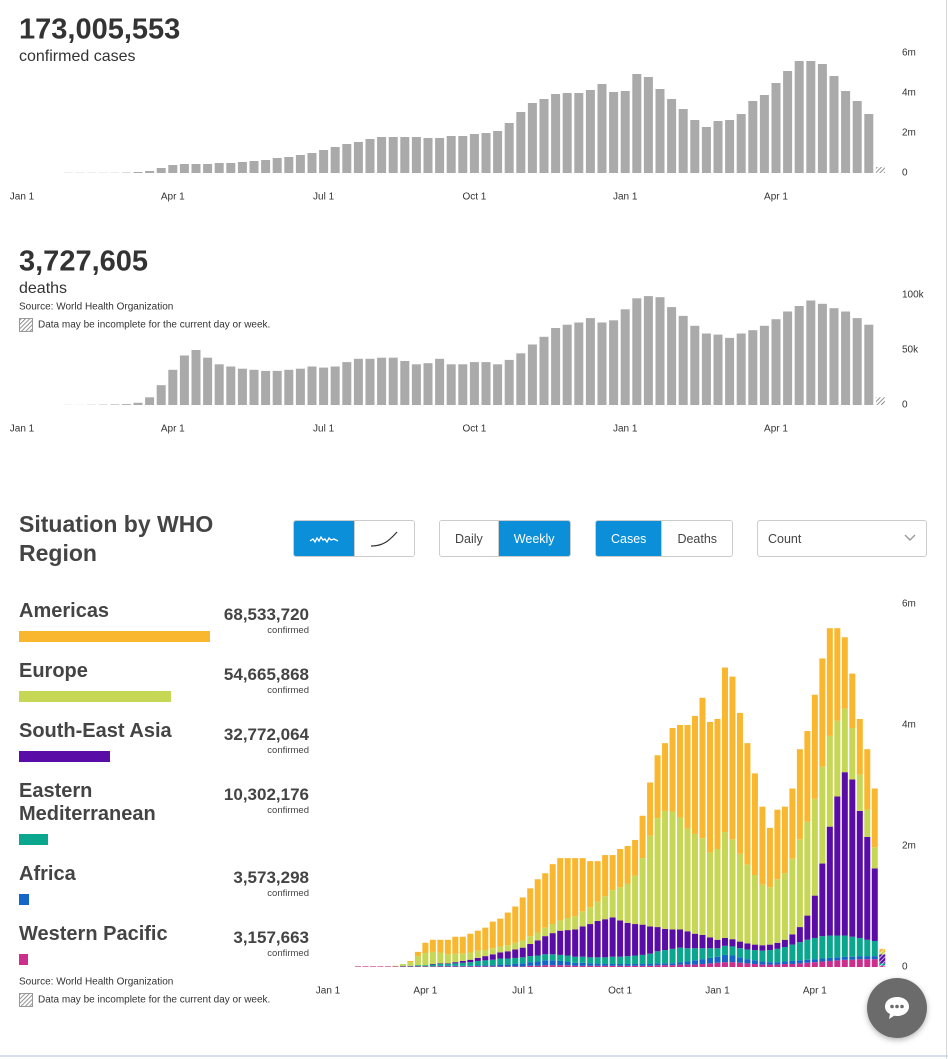 This screenshot has height=1059, width=948. I want to click on legend-total: 54,665,868 confirmed, so click(266, 681).